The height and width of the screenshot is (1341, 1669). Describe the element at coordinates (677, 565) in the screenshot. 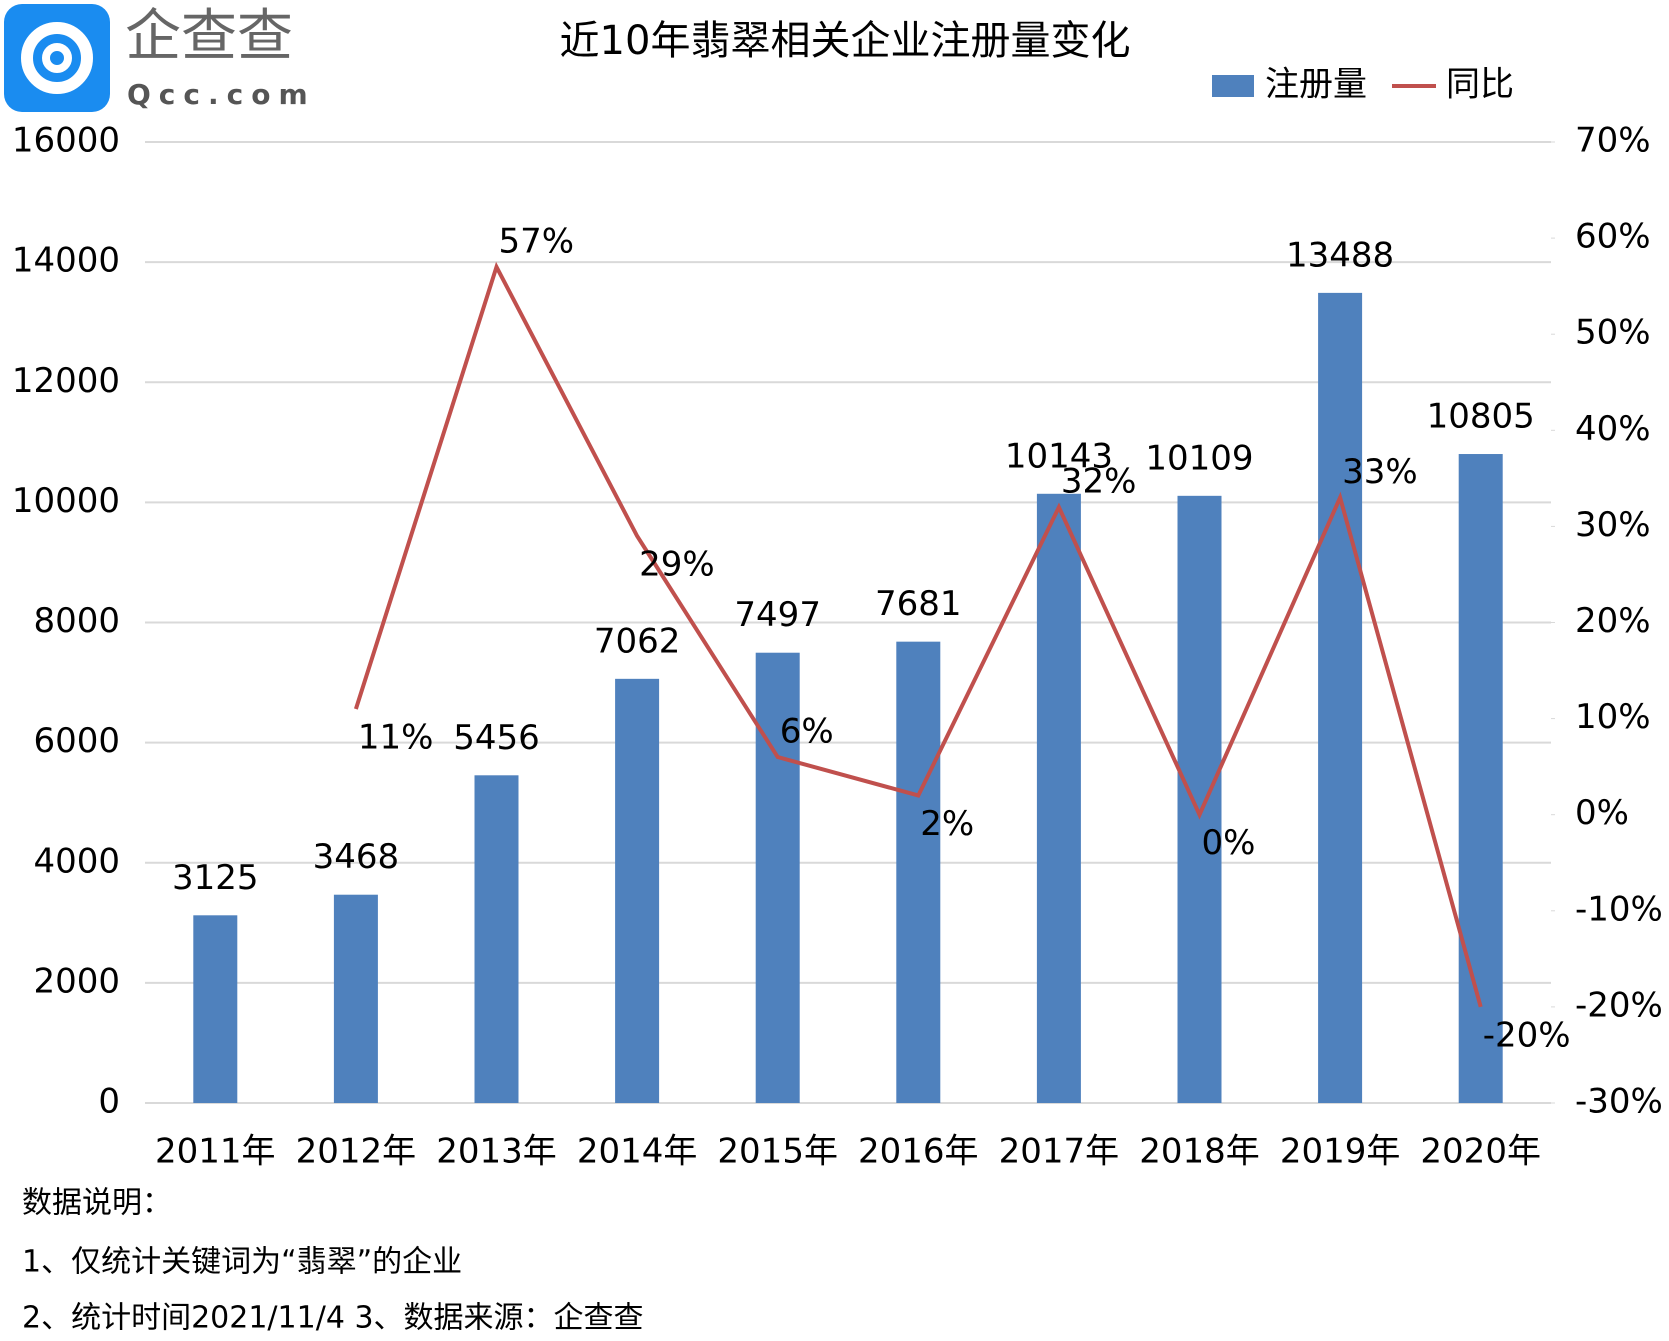

I see `data-label: 29%` at that location.